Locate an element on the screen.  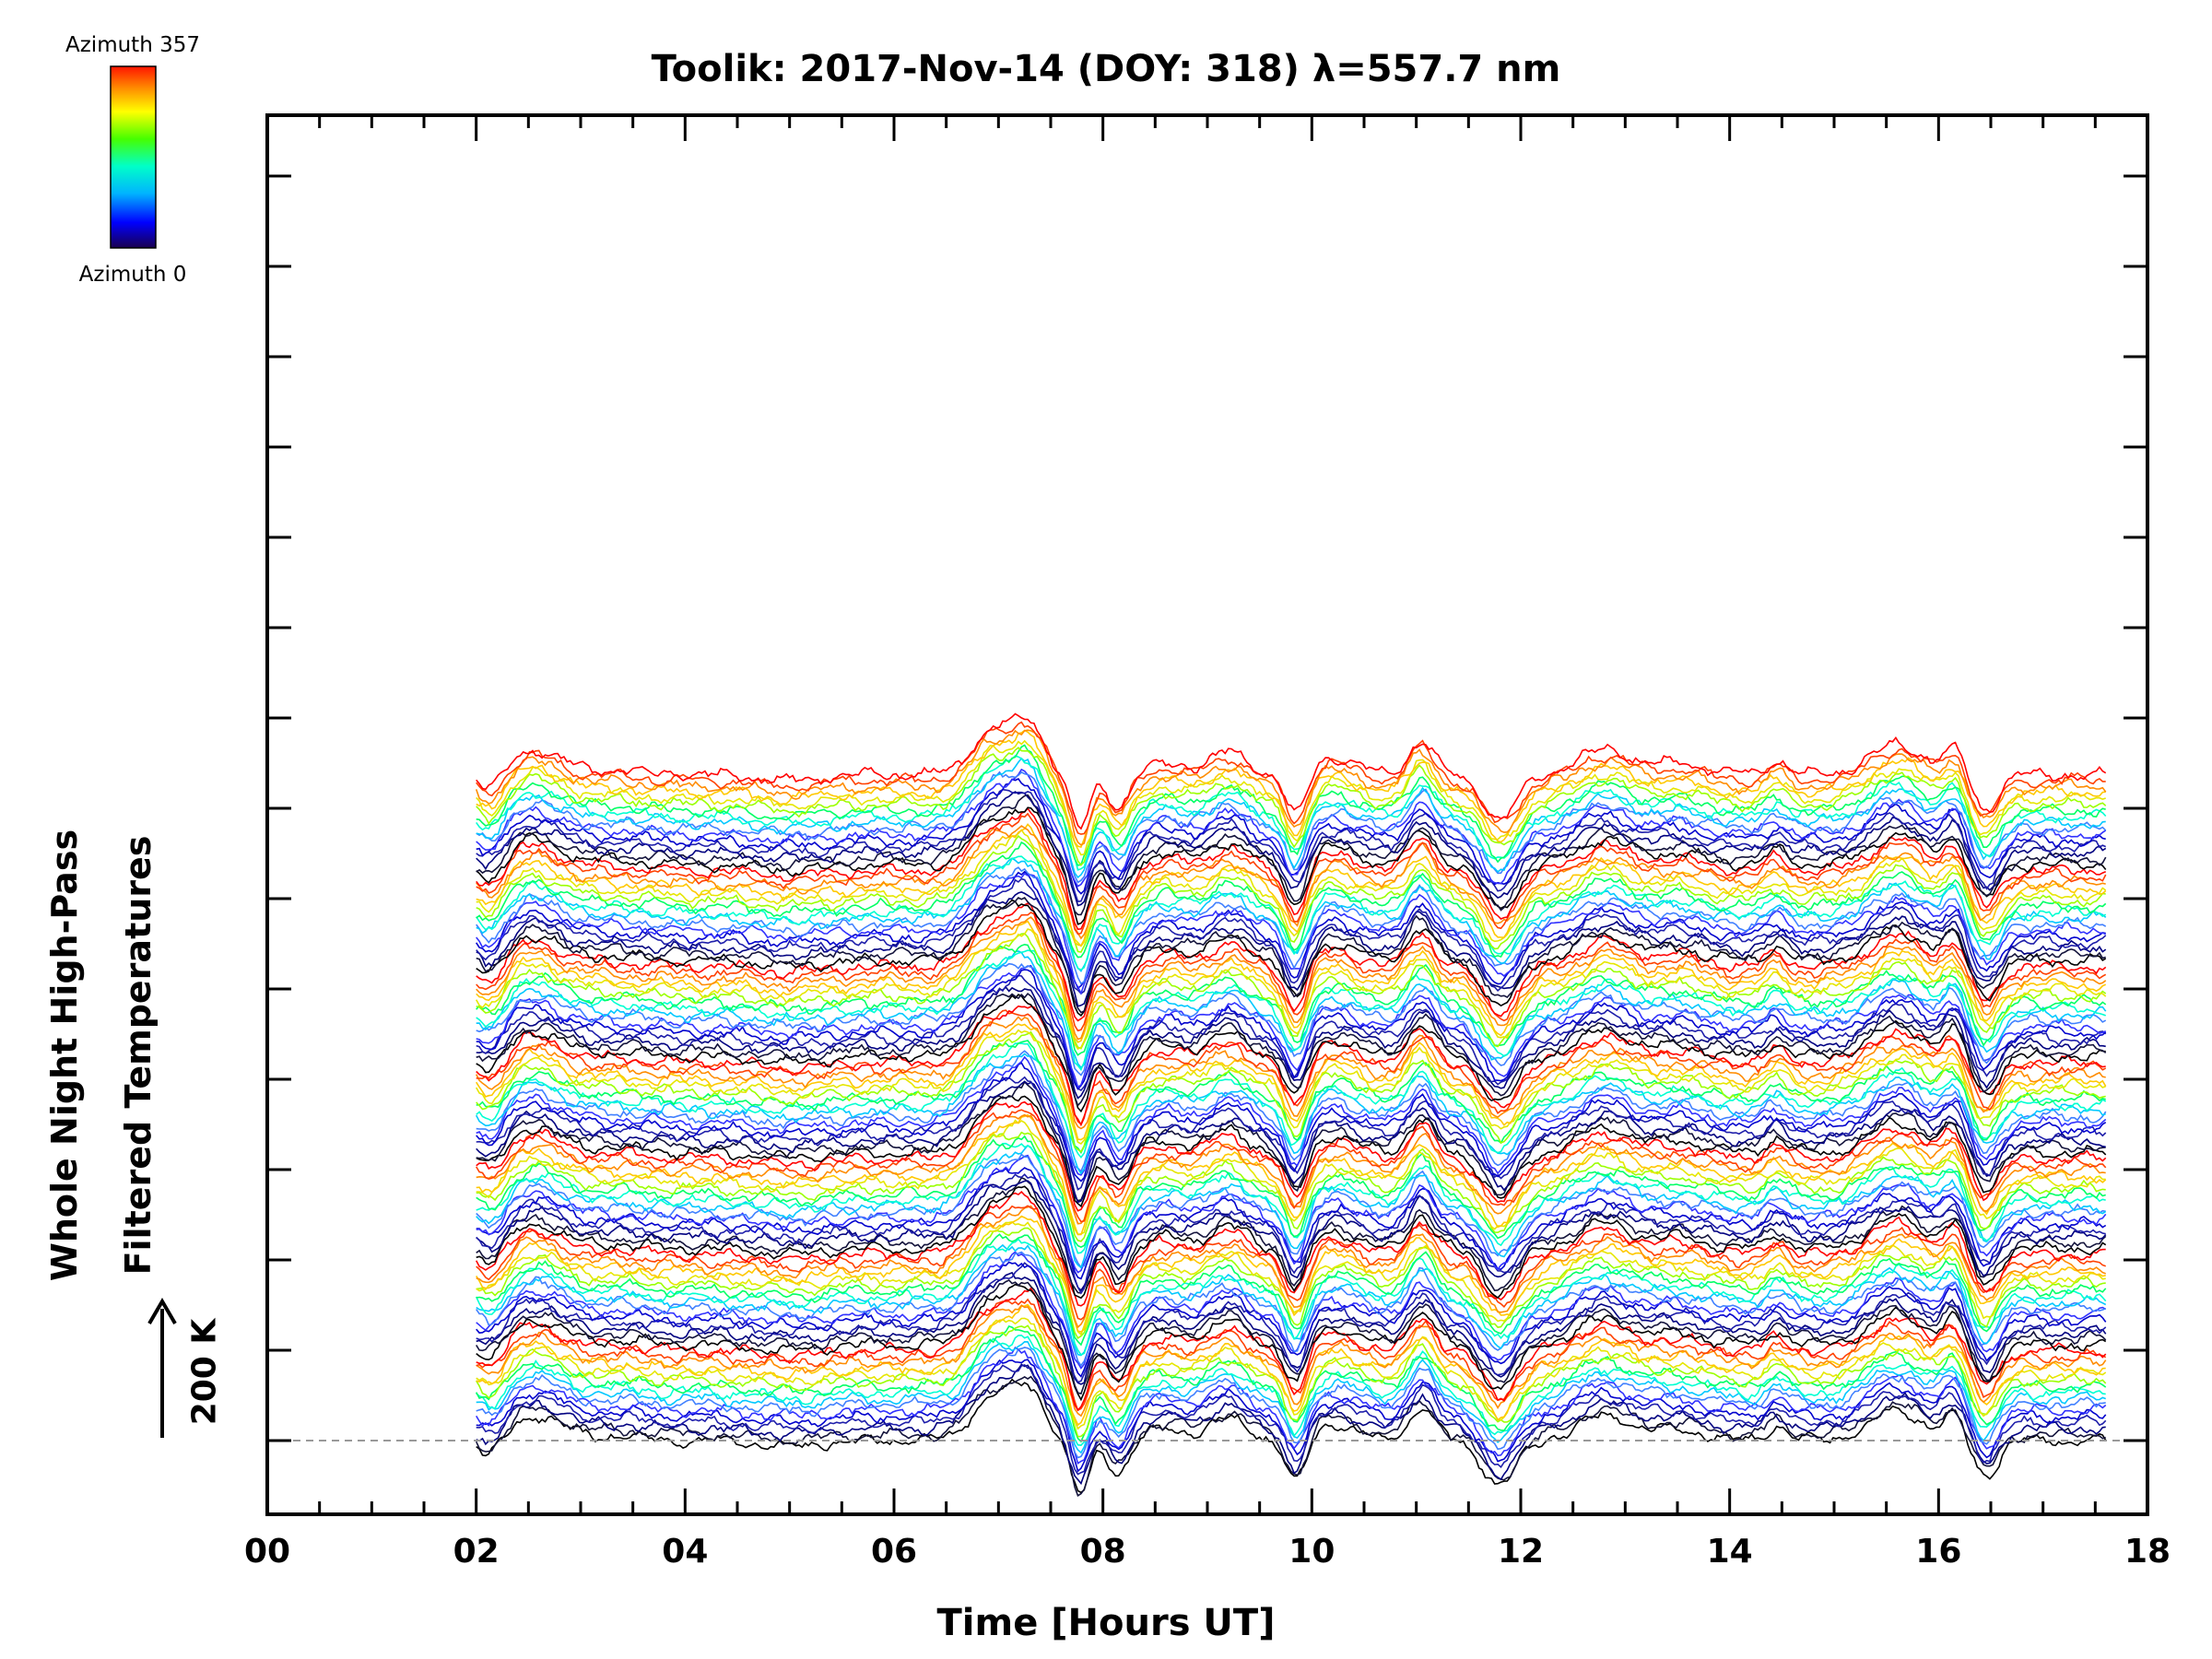
x-tick-labels: 00 02 04 06 08 10 12 14 16 18 is located at coordinates (1207, 1552).